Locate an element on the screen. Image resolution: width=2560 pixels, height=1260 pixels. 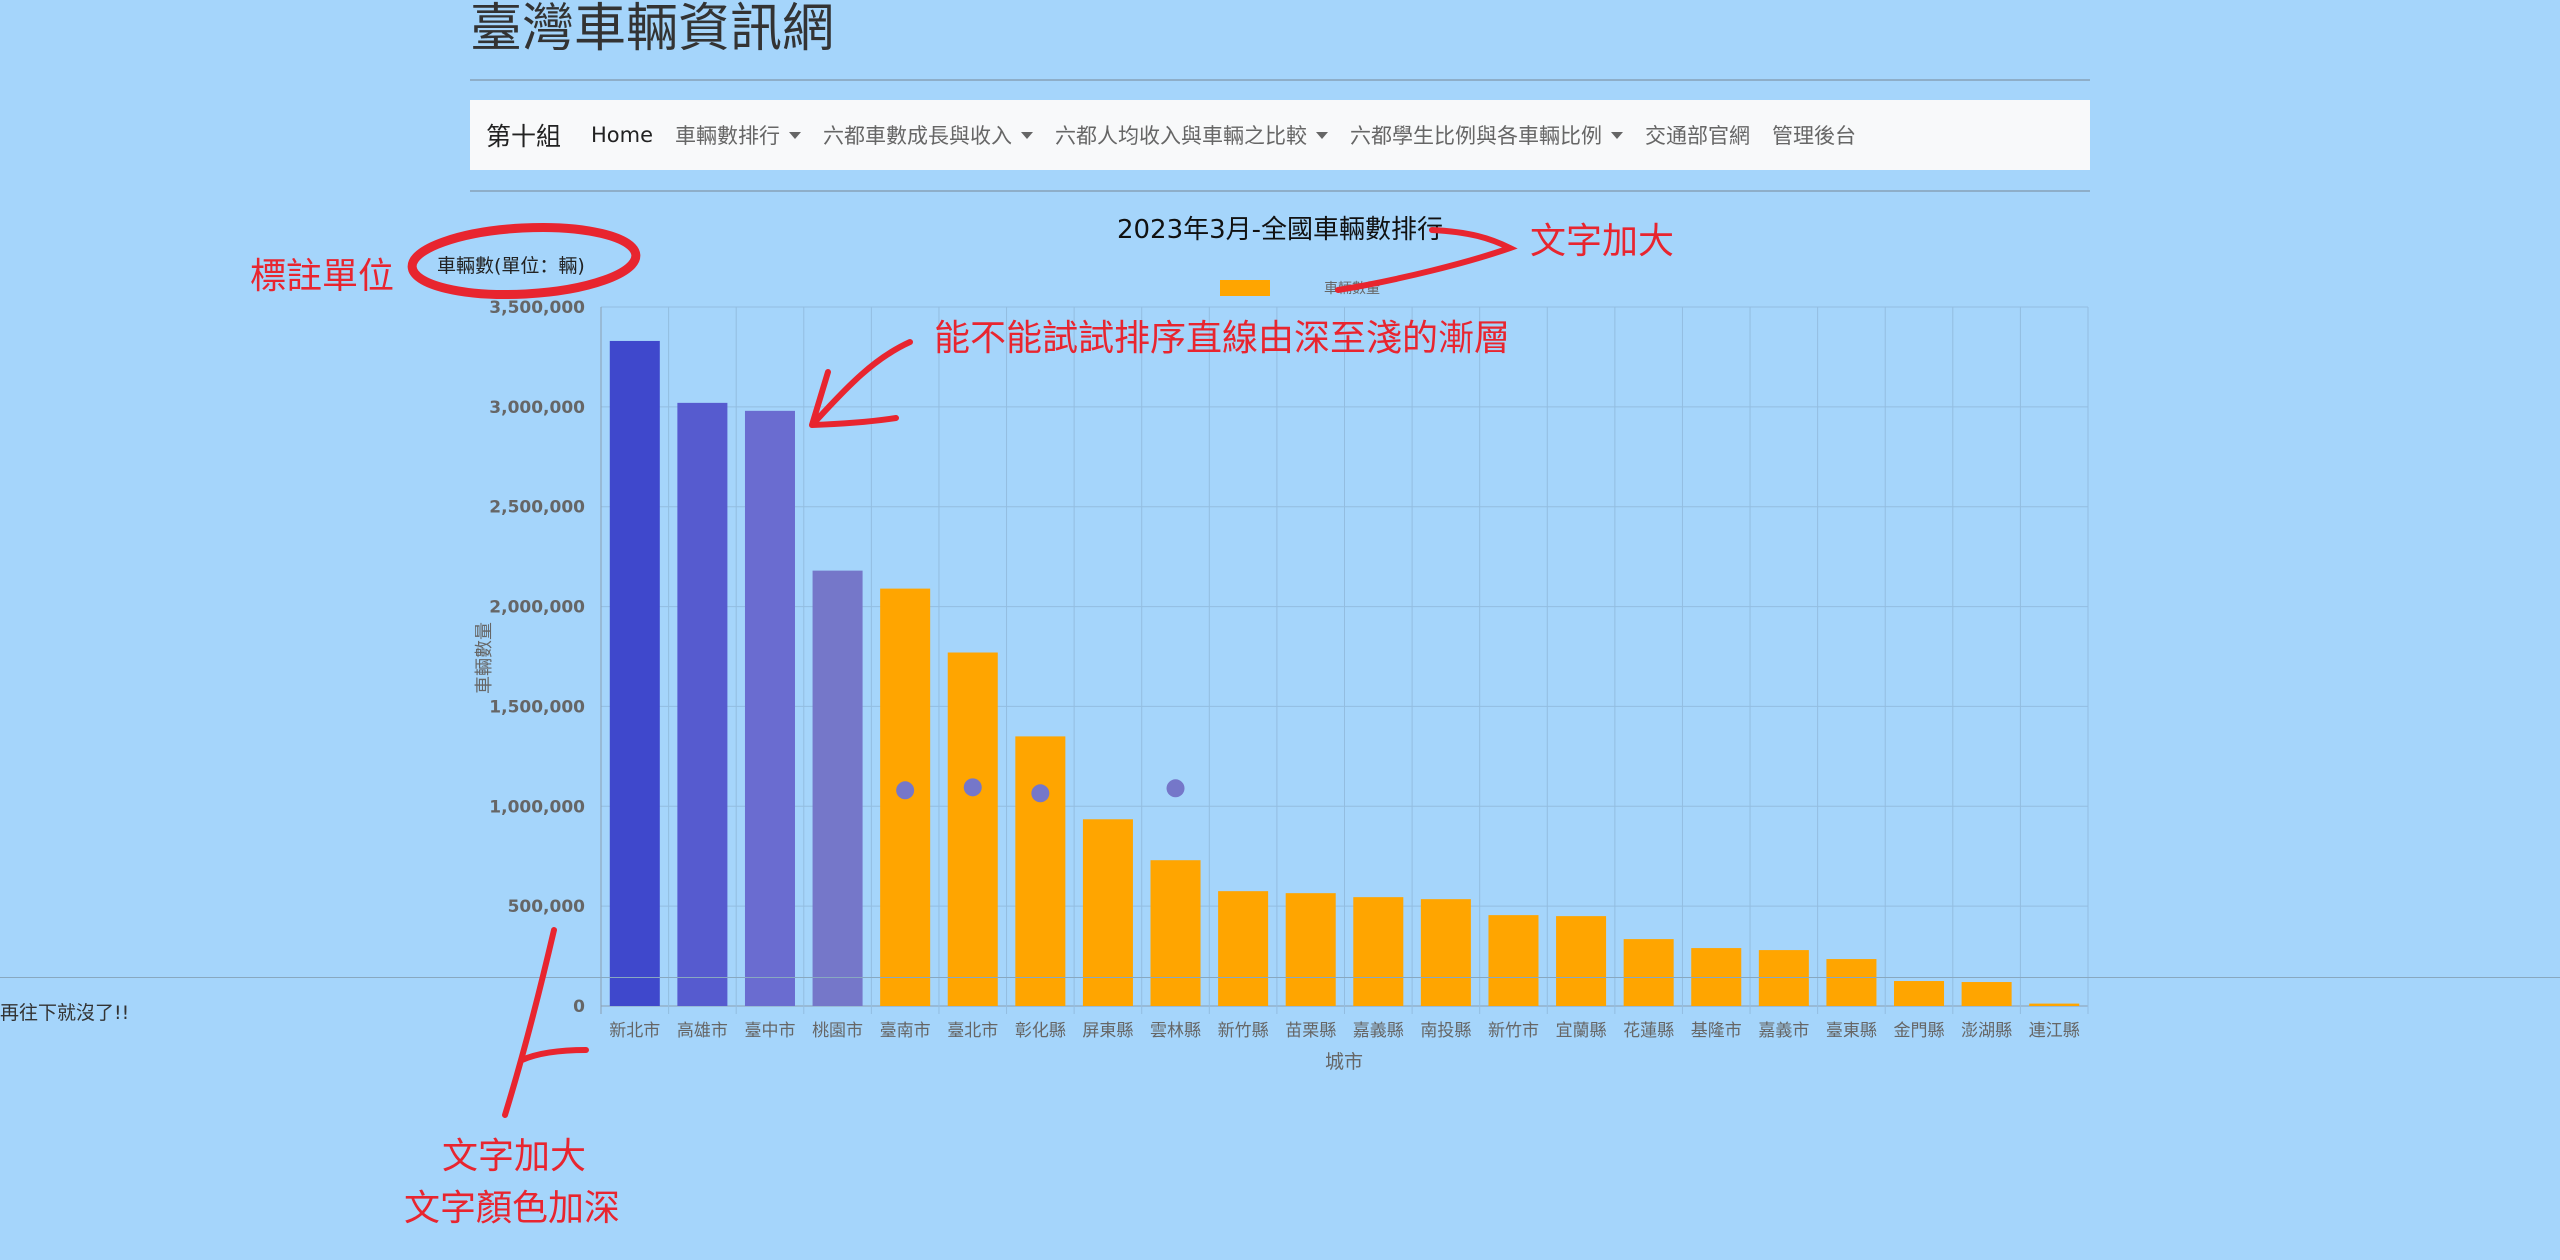
unit-label: 車輛數(單位：輛) is located at coordinates (511, 266).